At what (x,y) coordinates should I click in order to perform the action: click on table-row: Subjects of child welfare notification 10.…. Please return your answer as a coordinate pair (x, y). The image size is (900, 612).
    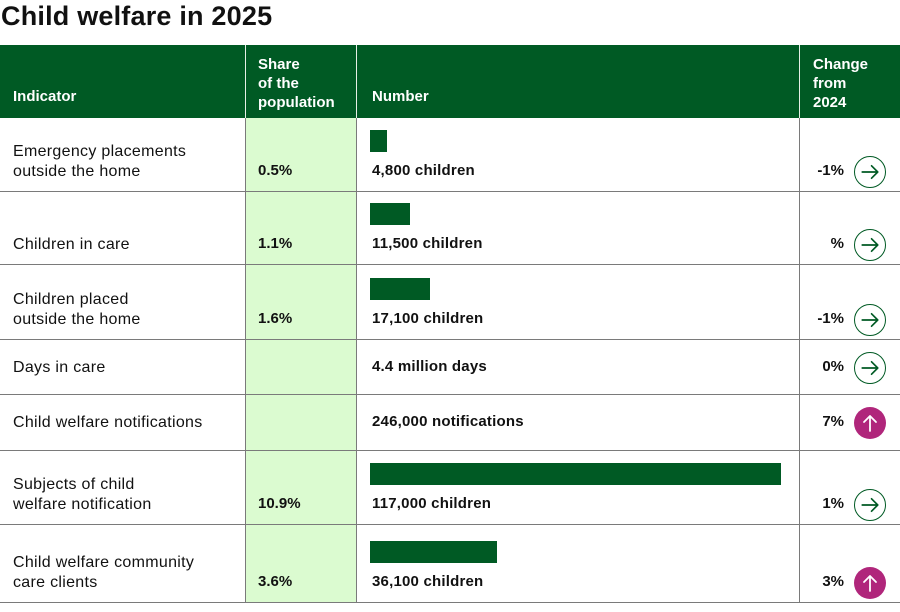
    Looking at the image, I should click on (450, 488).